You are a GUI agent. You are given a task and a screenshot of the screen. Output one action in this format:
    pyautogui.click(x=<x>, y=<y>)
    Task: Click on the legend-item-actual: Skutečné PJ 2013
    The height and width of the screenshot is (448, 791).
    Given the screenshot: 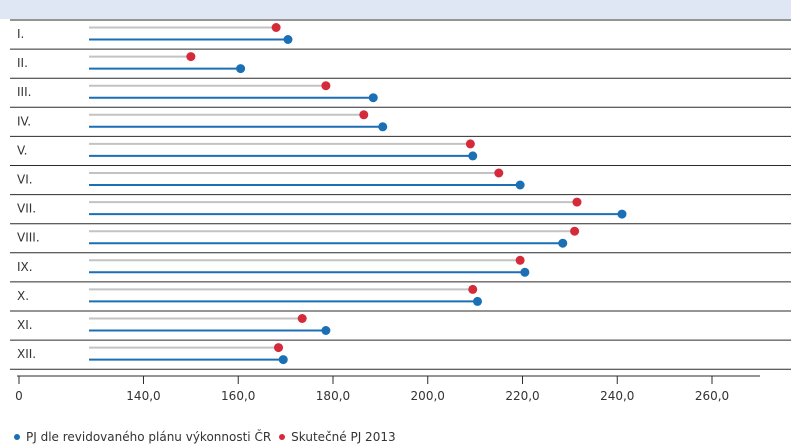 What is the action you would take?
    pyautogui.click(x=337, y=437)
    